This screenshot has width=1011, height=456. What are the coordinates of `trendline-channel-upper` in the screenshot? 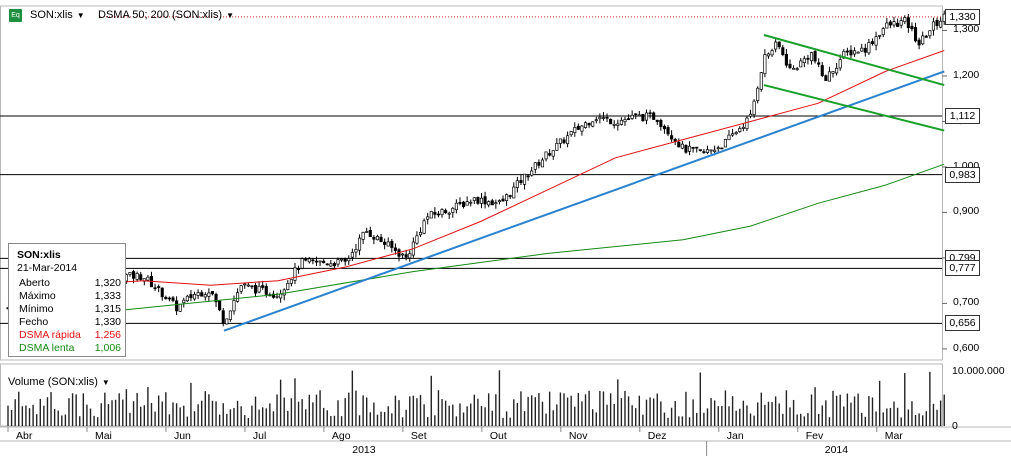 It's located at (854, 60).